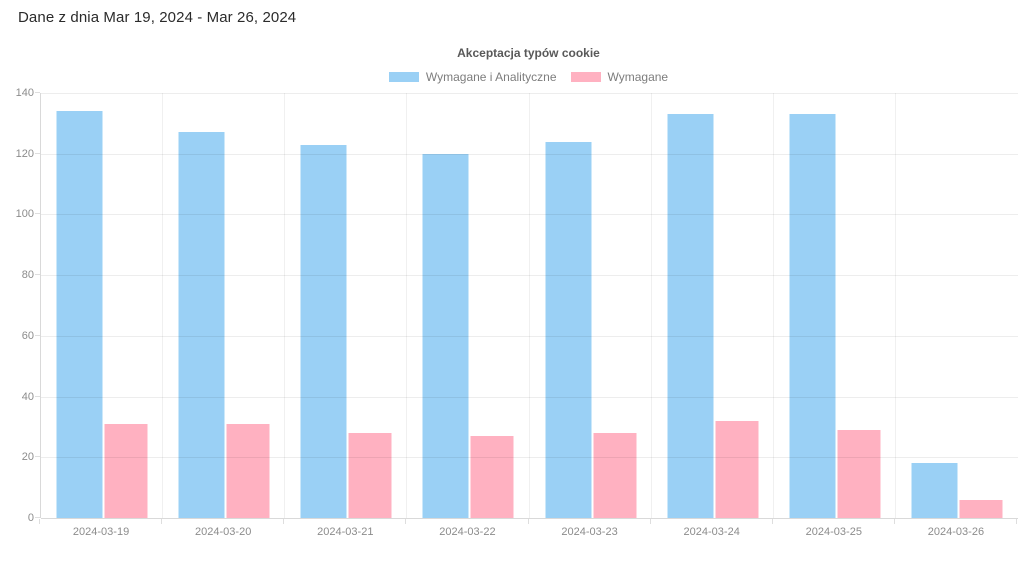 The width and height of the screenshot is (1024, 567). What do you see at coordinates (956, 532) in the screenshot?
I see `x-axis-tick-label: 2024-03-26` at bounding box center [956, 532].